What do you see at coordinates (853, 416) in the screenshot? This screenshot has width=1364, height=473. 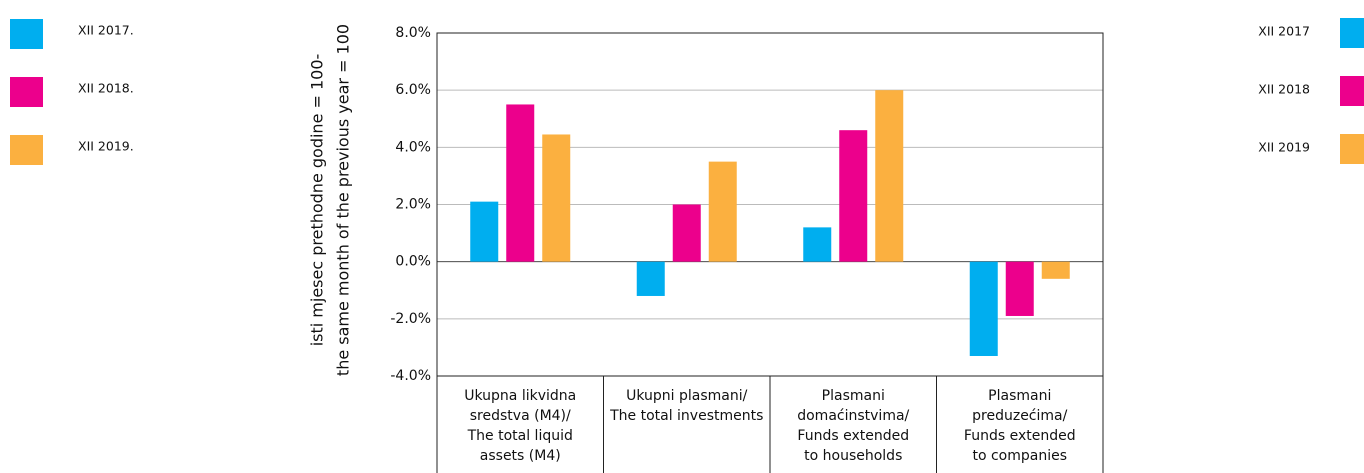 I see `x-tick-label: domaćinstvima/` at bounding box center [853, 416].